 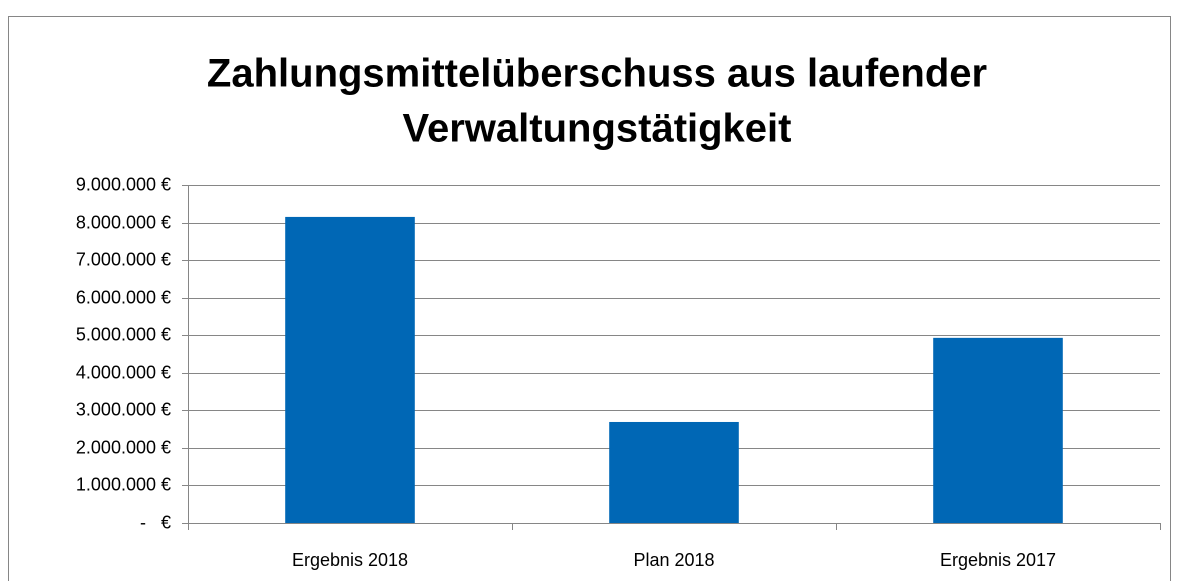 What do you see at coordinates (123, 222) in the screenshot?
I see `y-tick-label: 8.000.000 €` at bounding box center [123, 222].